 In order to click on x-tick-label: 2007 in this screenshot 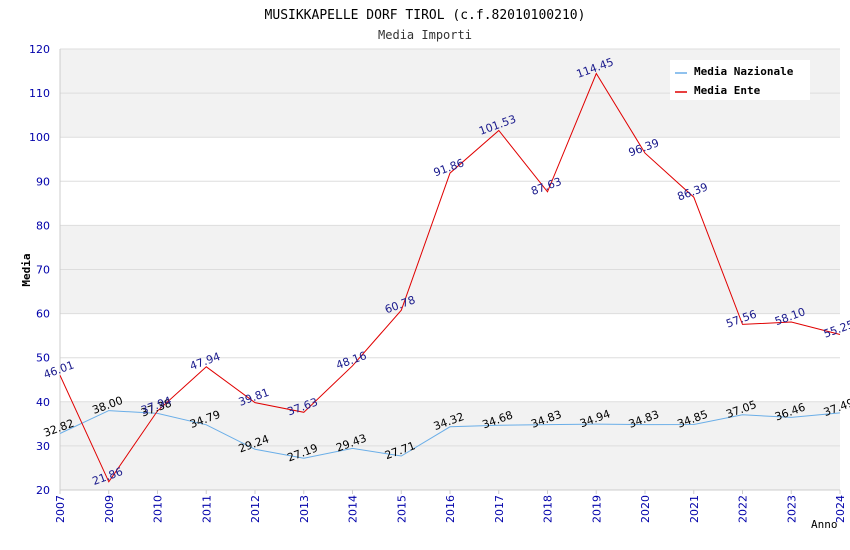, I will do `click(60, 509)`.